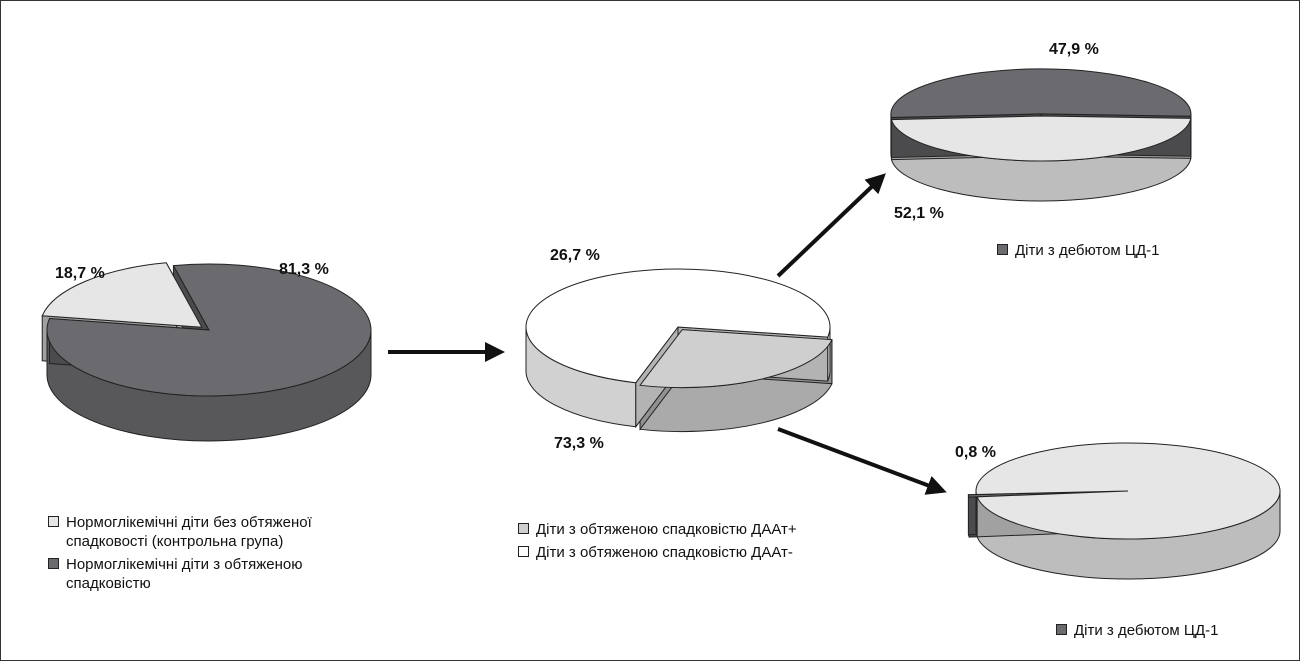  Describe the element at coordinates (575, 255) in the screenshot. I see `slice-value-label: 26,7 %` at that location.